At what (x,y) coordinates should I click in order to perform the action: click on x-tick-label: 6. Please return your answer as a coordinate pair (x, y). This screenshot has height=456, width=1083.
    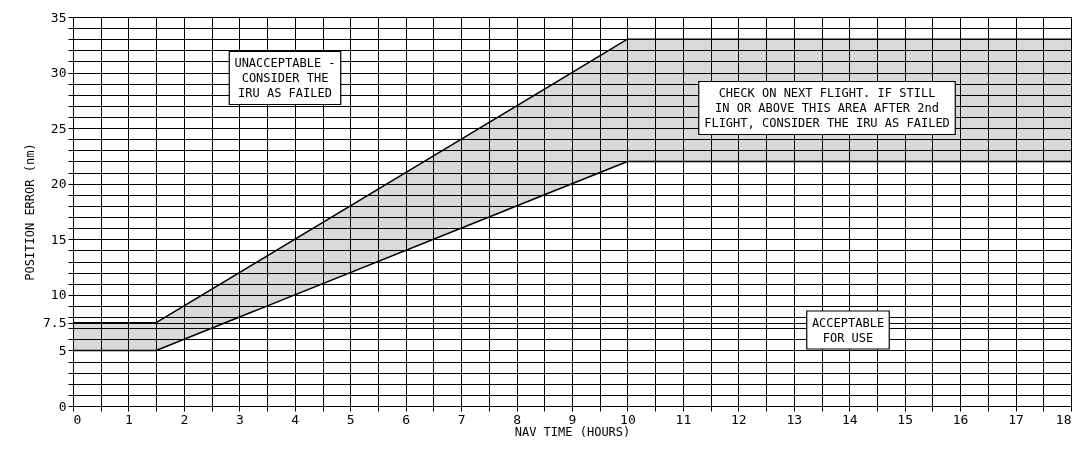
    Looking at the image, I should click on (406, 419).